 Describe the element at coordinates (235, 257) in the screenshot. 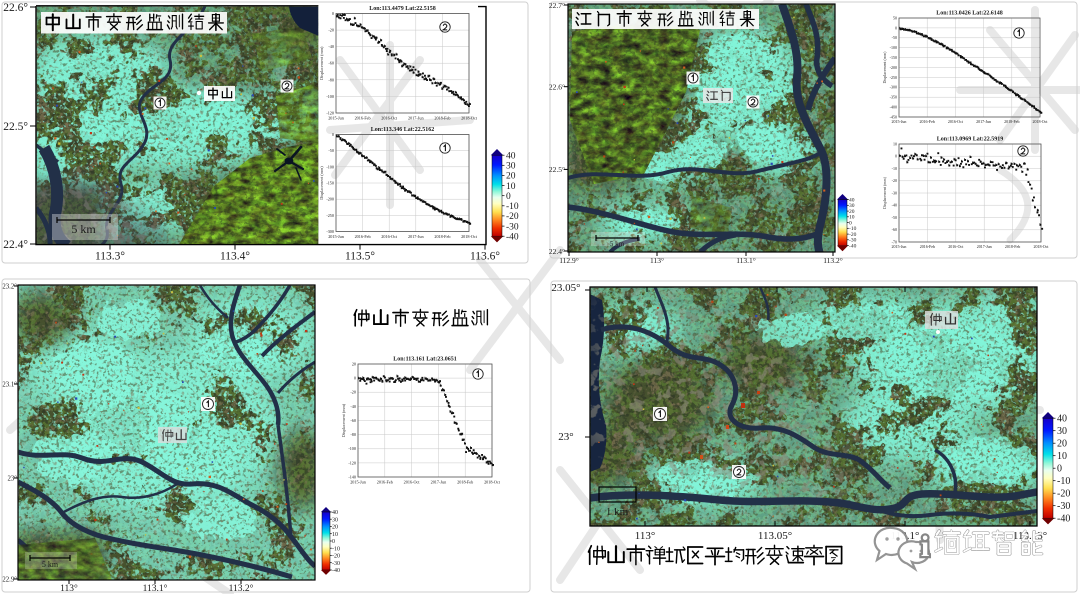

I see `svg-text: 113.4°` at that location.